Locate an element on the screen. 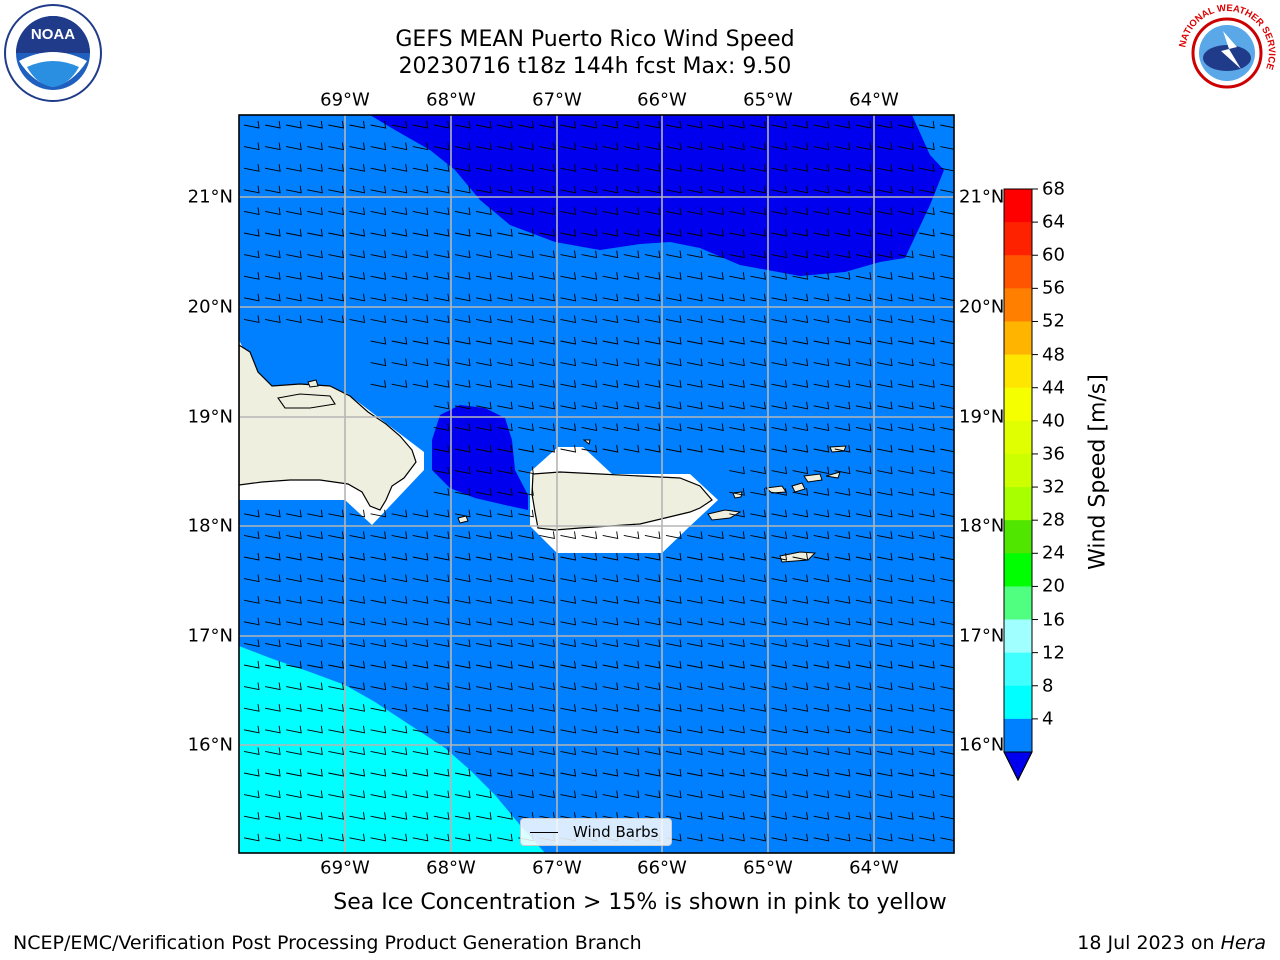 The image size is (1280, 960). latitude-label: 18°N is located at coordinates (982, 526).